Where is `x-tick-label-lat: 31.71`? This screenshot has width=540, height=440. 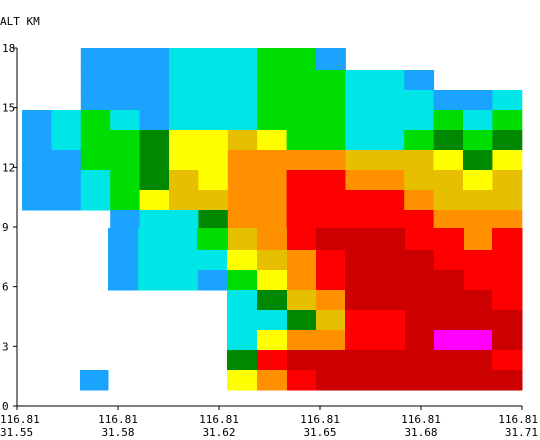
x-tick-label-lat: 31.71 is located at coordinates (521, 432).